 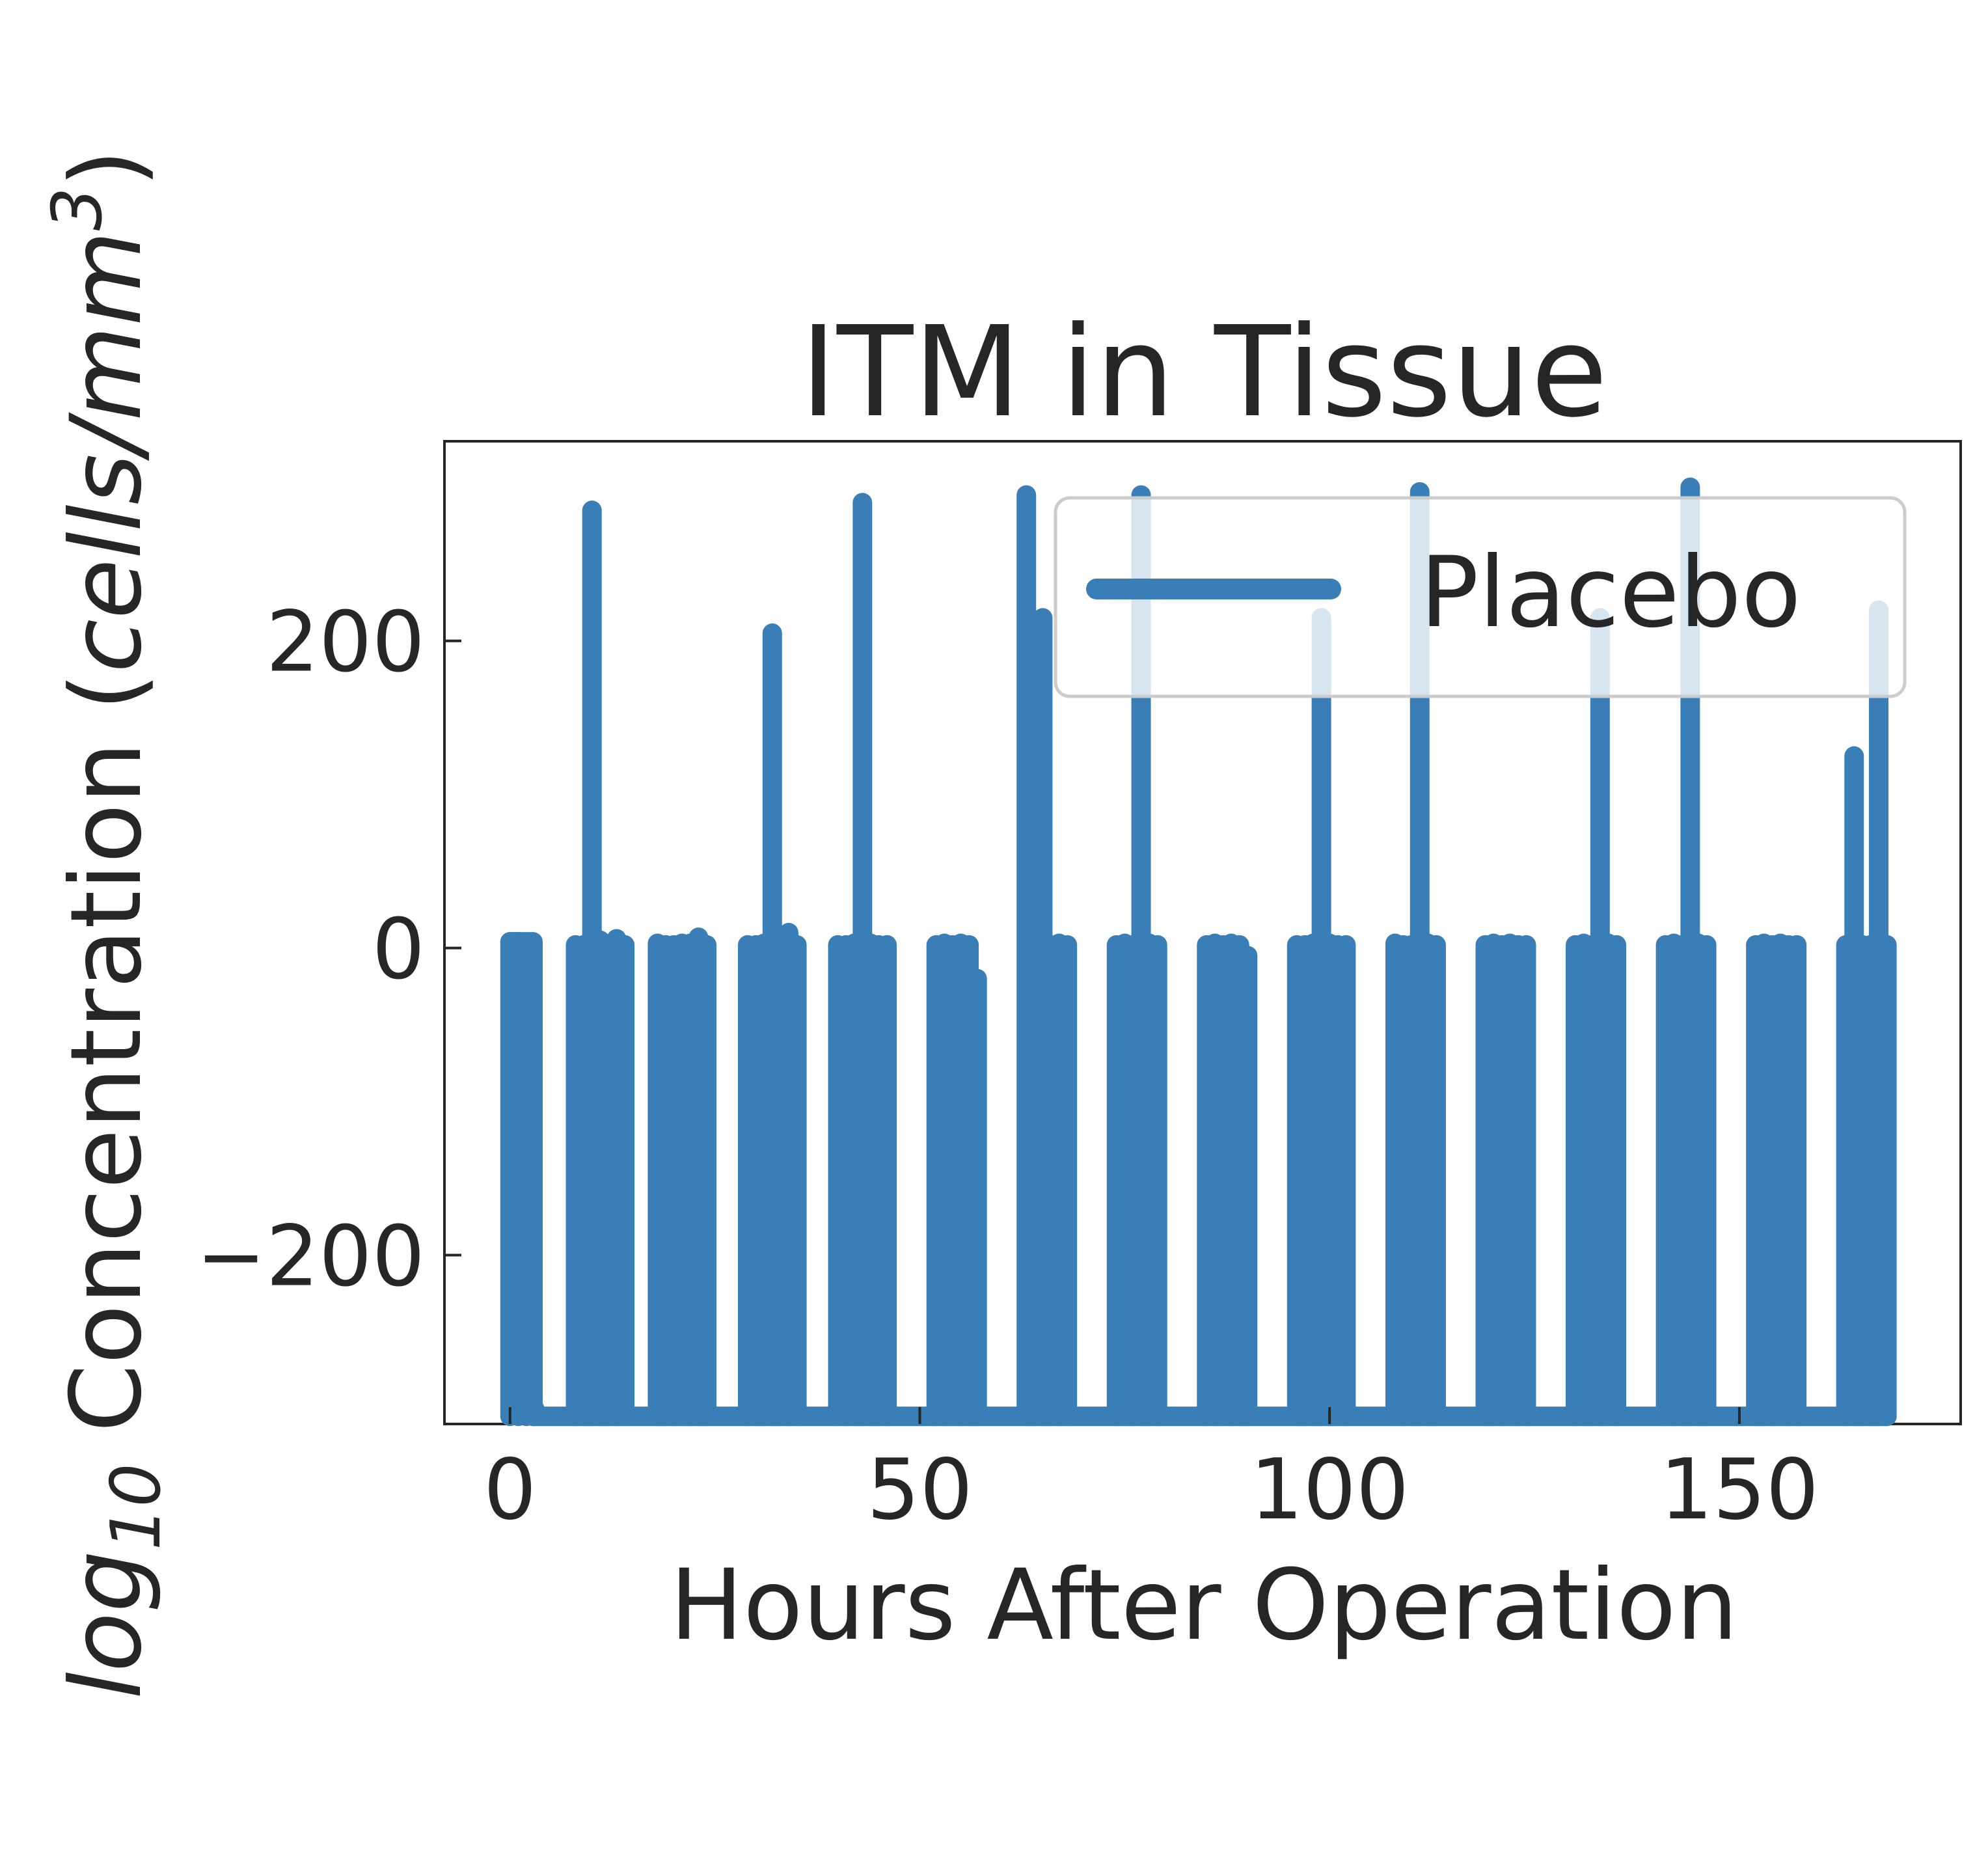 I want to click on y-tick-label: −200, so click(x=310, y=1256).